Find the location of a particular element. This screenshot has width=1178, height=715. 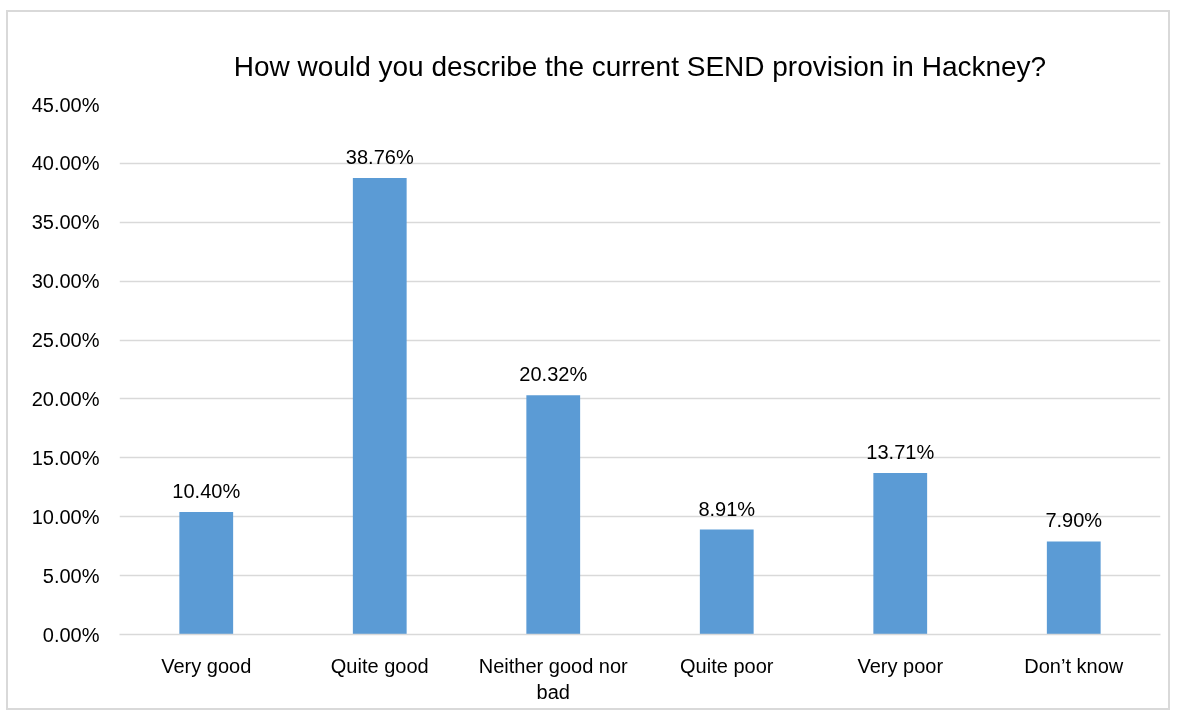

x-tick-label: Quite good is located at coordinates (379, 665).